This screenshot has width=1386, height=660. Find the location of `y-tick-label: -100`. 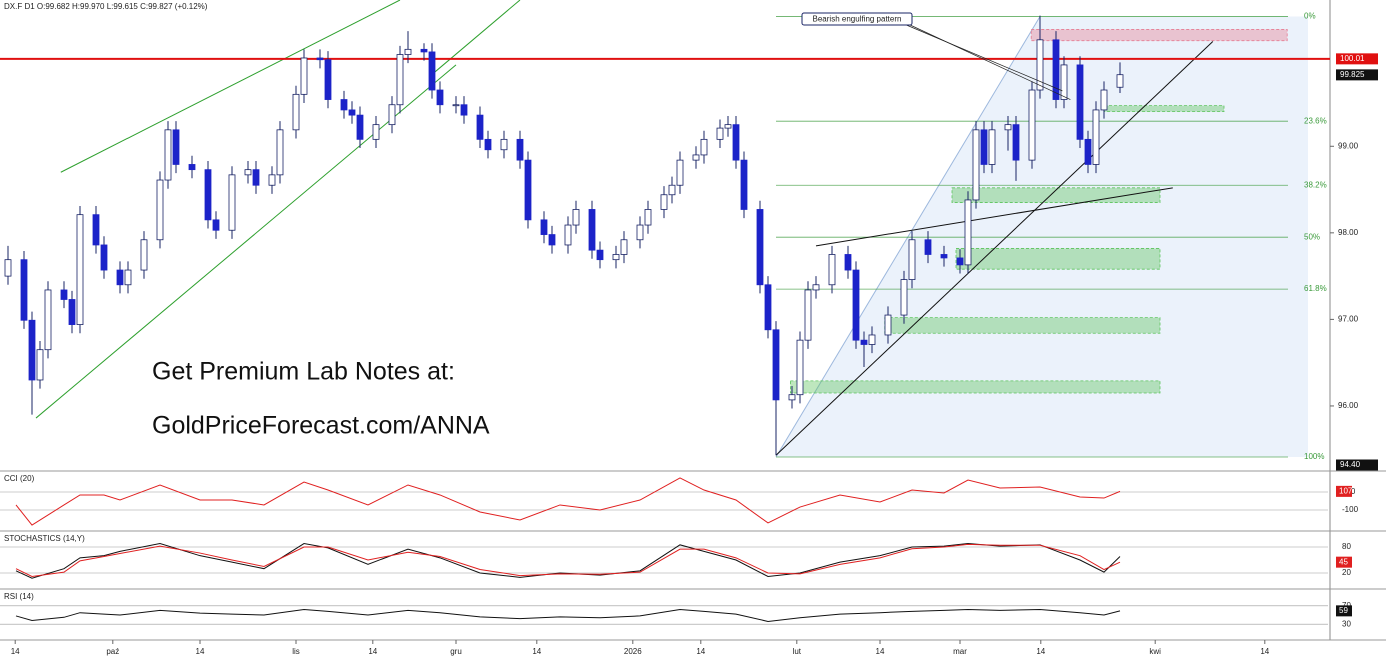

y-tick-label: -100 is located at coordinates (1350, 509).